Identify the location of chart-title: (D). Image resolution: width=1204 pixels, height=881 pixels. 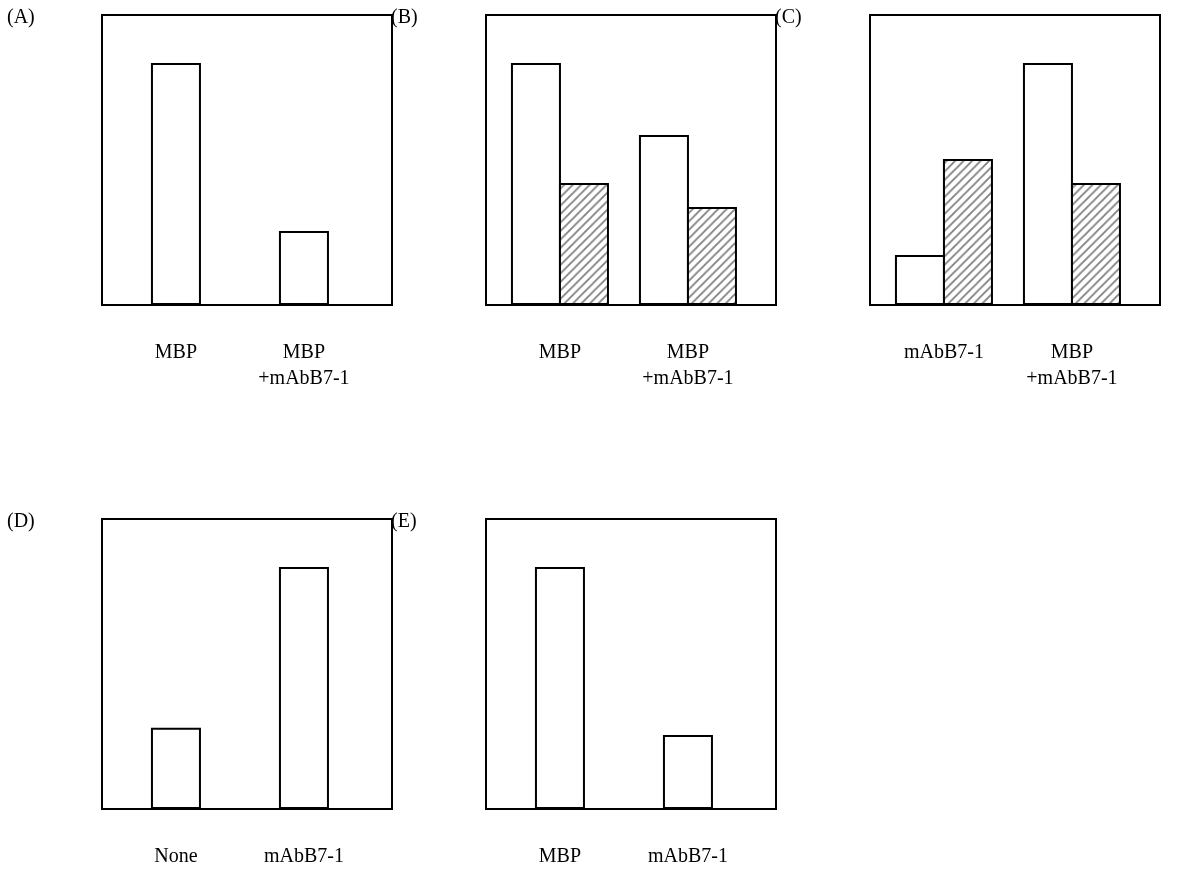
(21, 520).